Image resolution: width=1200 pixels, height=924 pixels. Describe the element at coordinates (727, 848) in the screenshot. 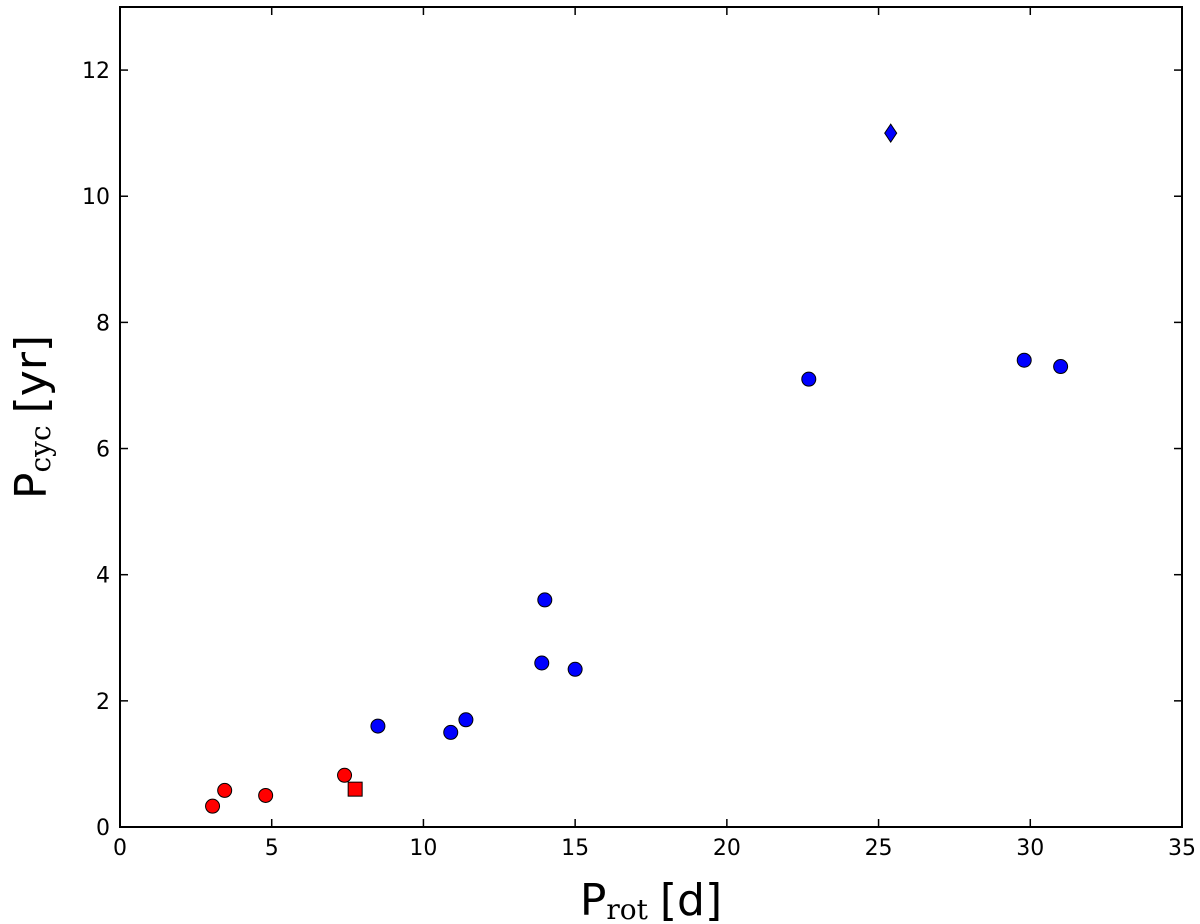

I see `x-tick-label: 20` at that location.